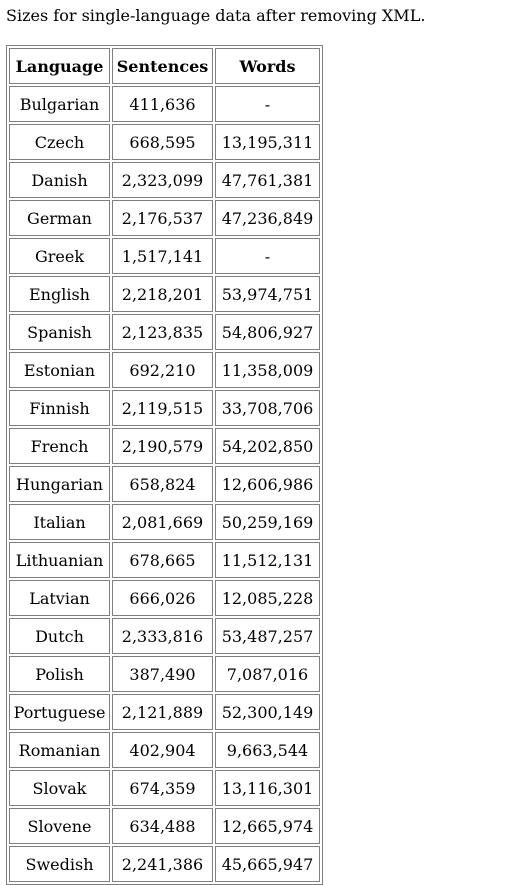 This screenshot has height=885, width=528. I want to click on sentences-cell: 2,176,537, so click(162, 218).